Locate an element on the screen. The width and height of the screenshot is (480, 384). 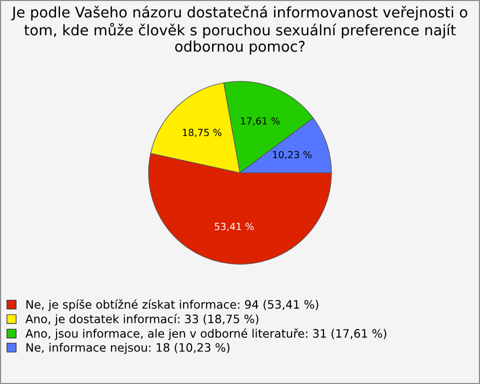
legend-label: Ne, je spíše obtížné získat informace: 94 (53,41 %) is located at coordinates (172, 305).